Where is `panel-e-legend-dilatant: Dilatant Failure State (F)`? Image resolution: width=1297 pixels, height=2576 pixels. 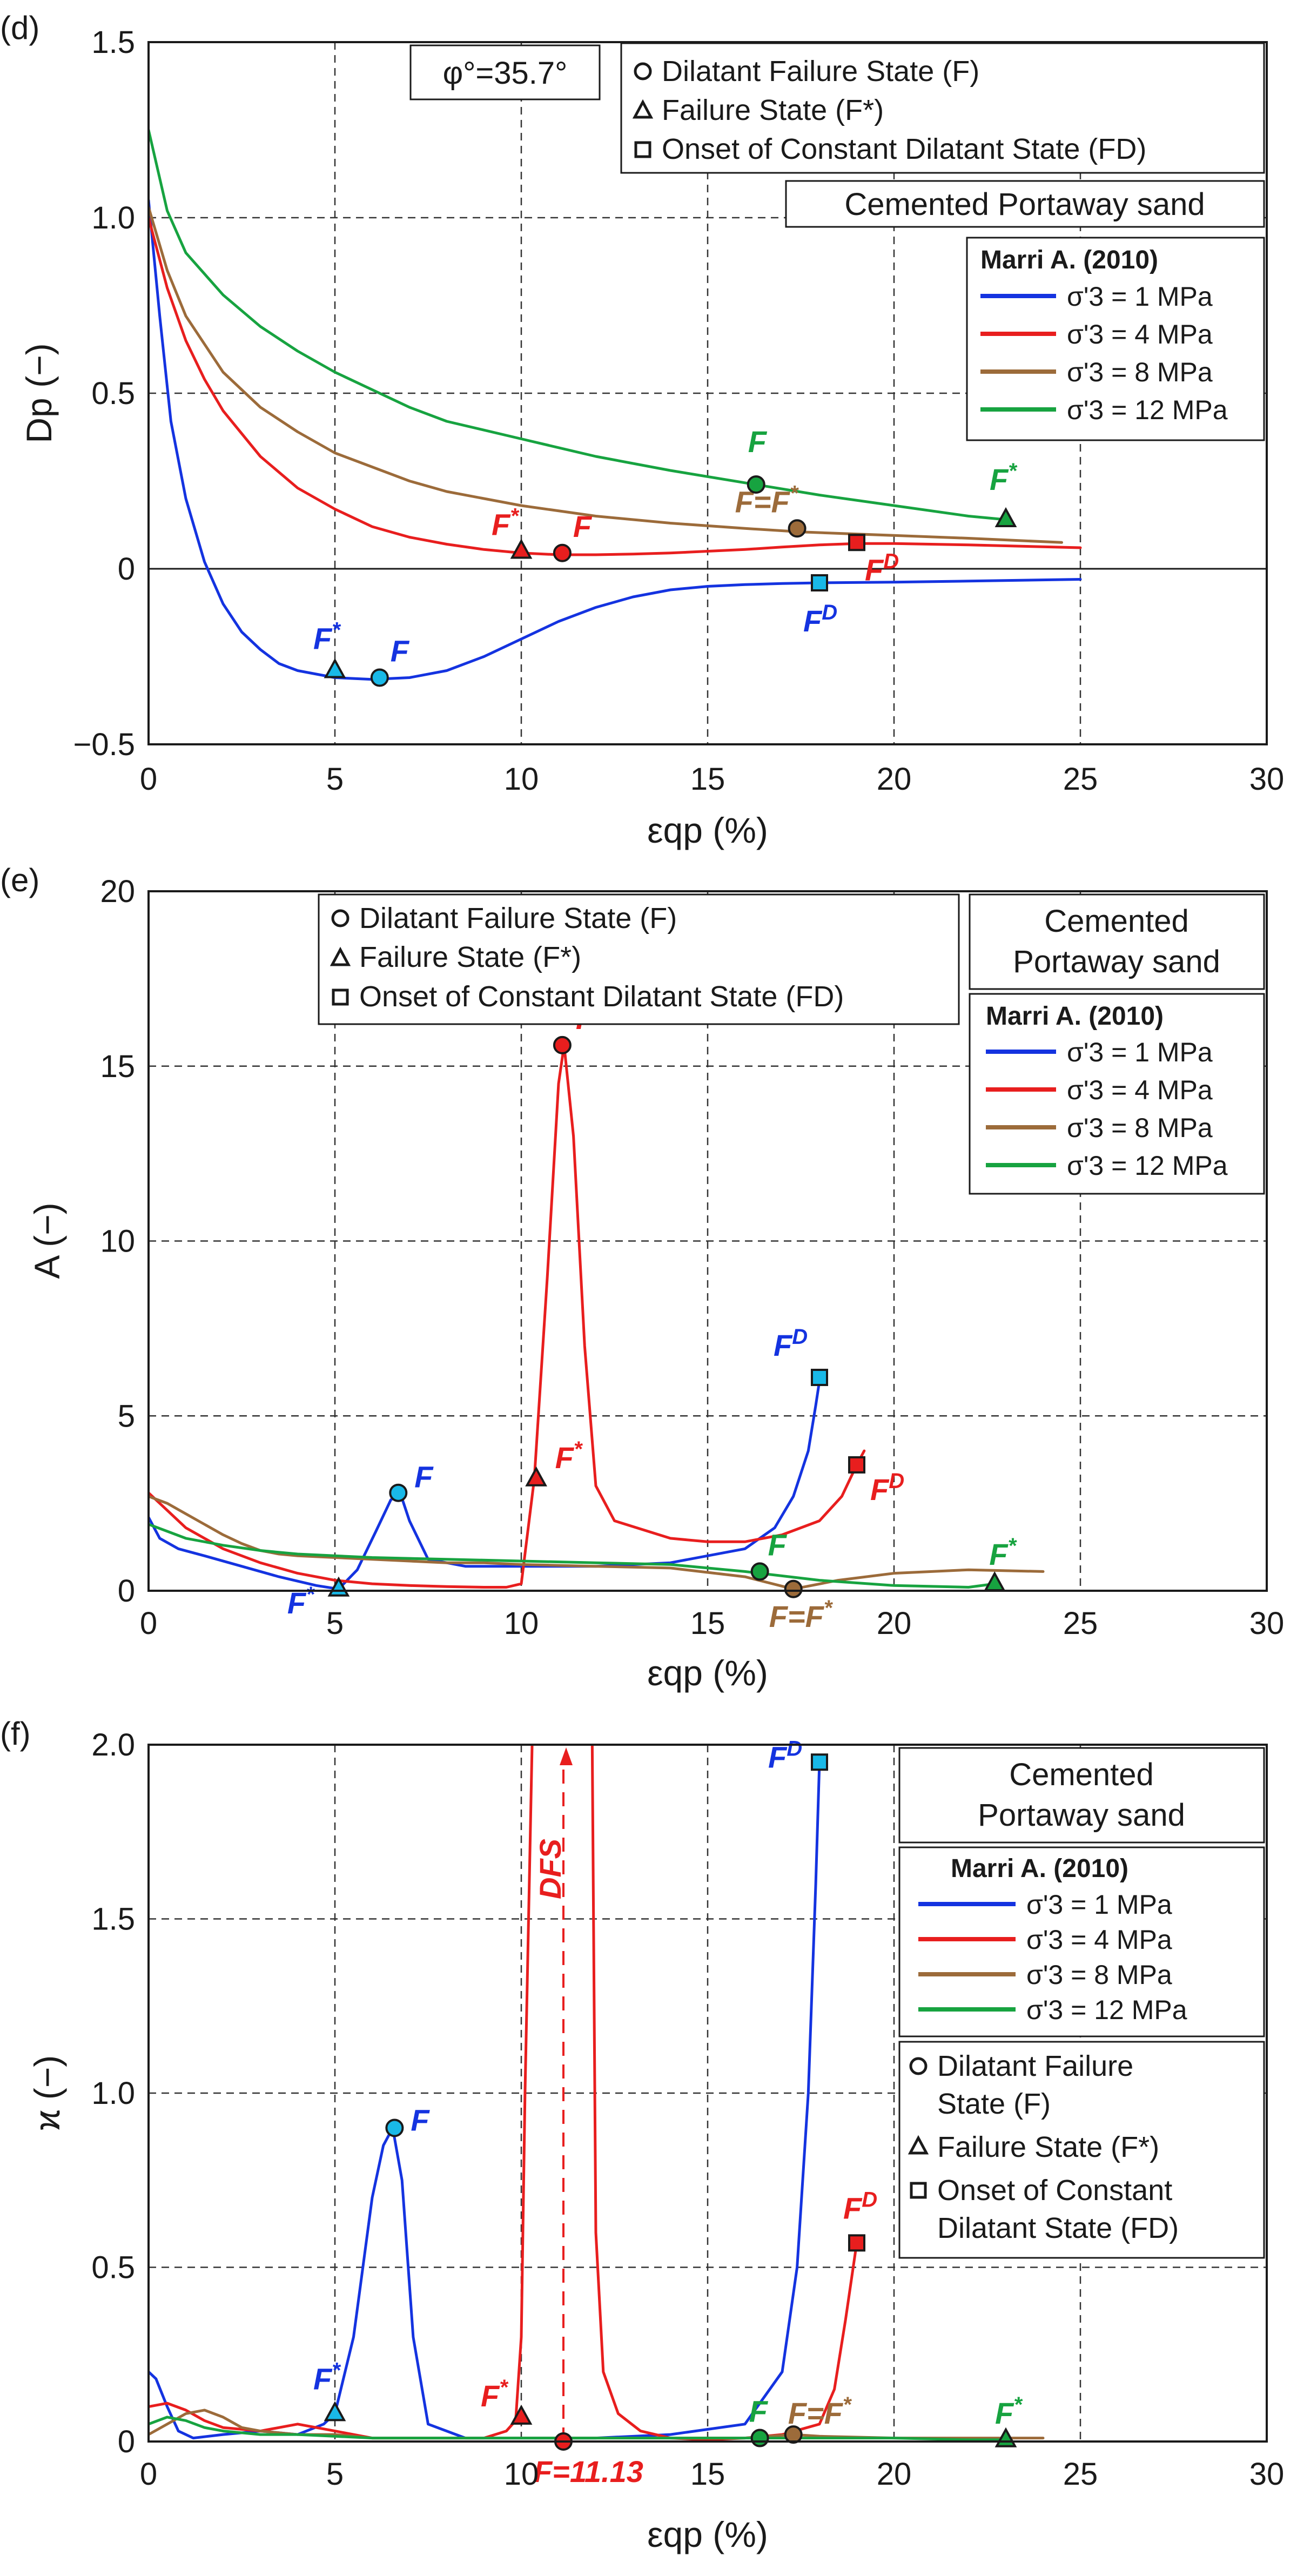
panel-e-legend-dilatant: Dilatant Failure State (F) is located at coordinates (518, 918).